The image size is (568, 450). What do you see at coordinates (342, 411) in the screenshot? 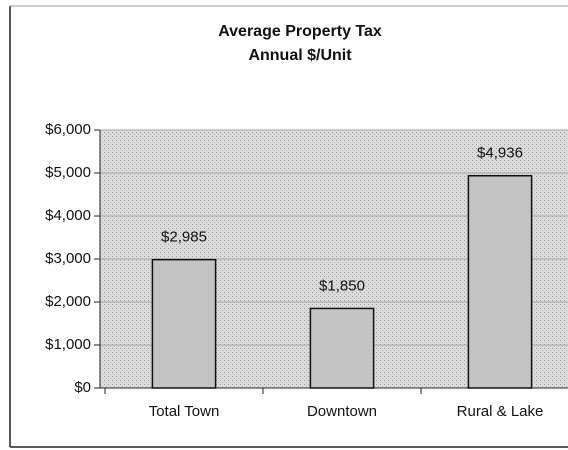
I see `x-tick-label: Downtown` at bounding box center [342, 411].